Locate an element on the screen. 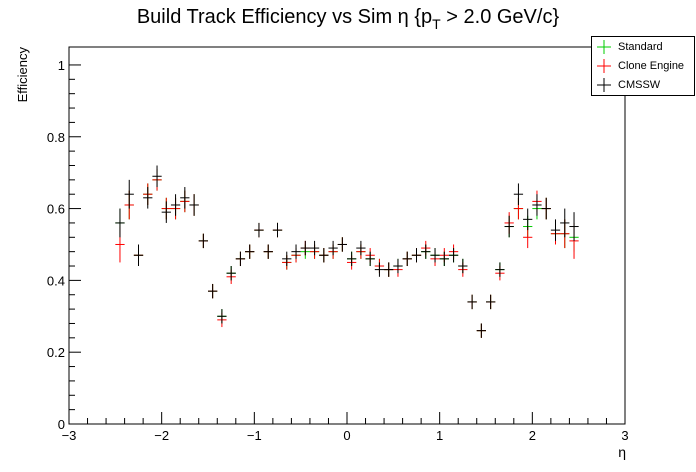  y-axis-label: Efficiency is located at coordinates (22, 75).